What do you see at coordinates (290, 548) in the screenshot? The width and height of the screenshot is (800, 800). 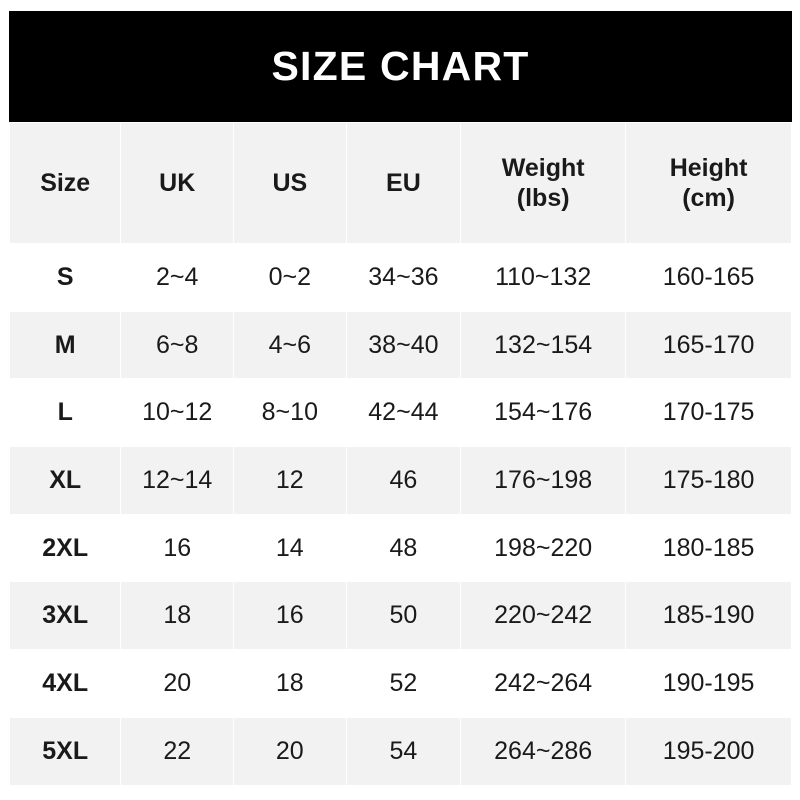 I see `cell-us: 14` at bounding box center [290, 548].